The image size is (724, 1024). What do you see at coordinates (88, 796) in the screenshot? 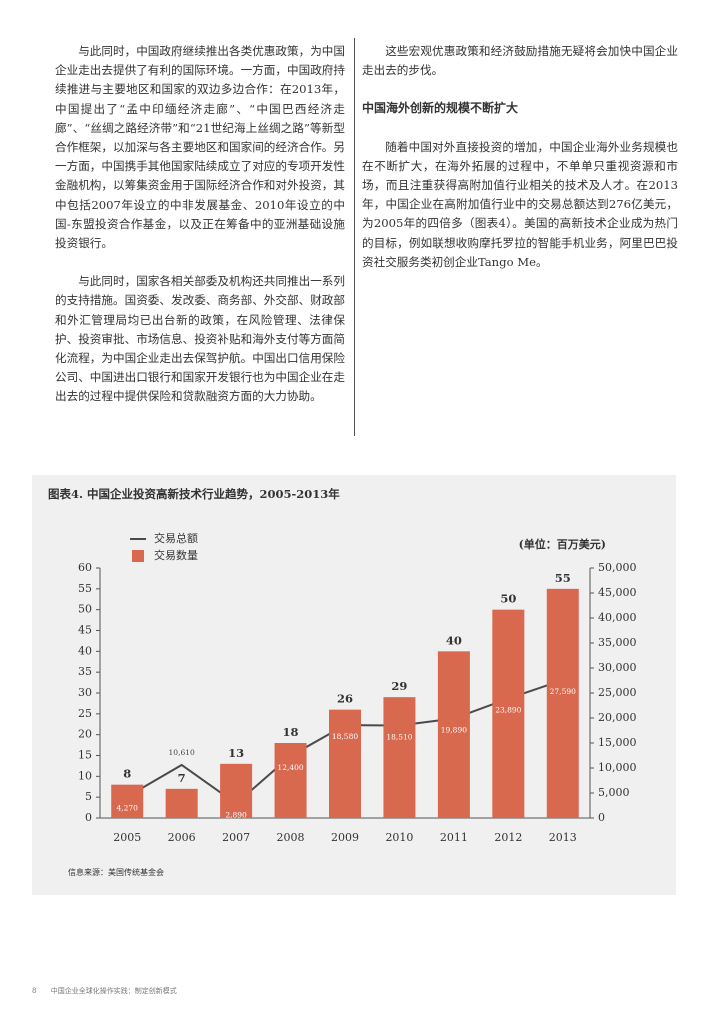
I see `y-tick-label: 5` at bounding box center [88, 796].